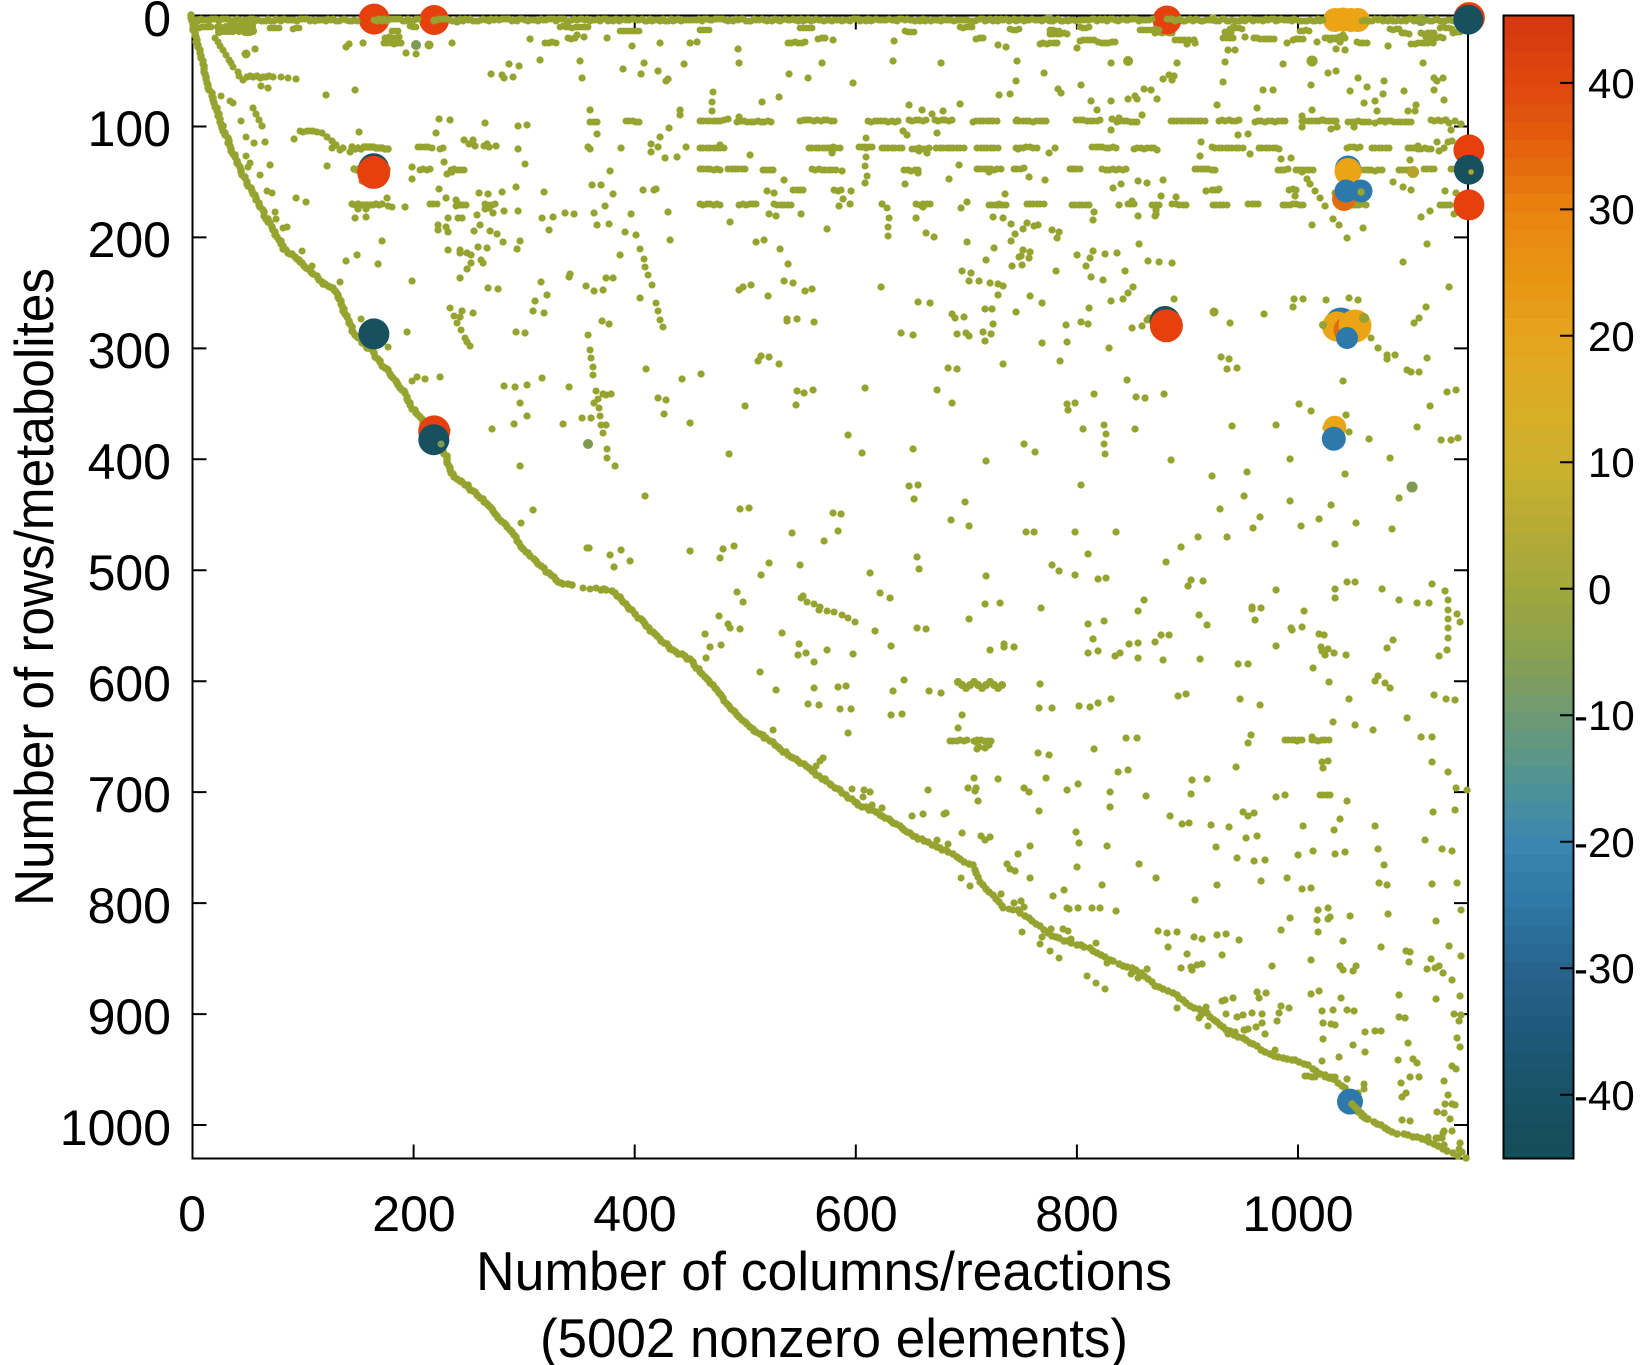 Image resolution: width=1649 pixels, height=1365 pixels. I want to click on svg-text: 10, so click(1611, 462).